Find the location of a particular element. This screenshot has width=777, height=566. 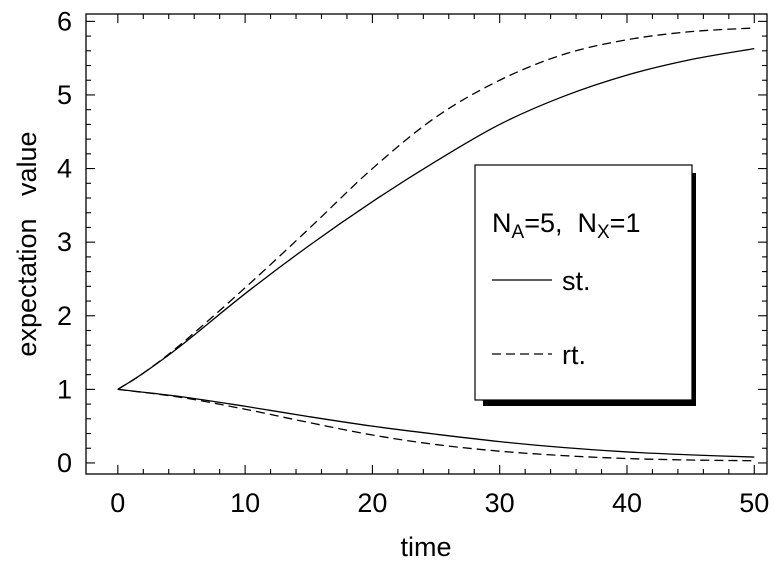

y-tick-label: 4 is located at coordinates (64, 169).